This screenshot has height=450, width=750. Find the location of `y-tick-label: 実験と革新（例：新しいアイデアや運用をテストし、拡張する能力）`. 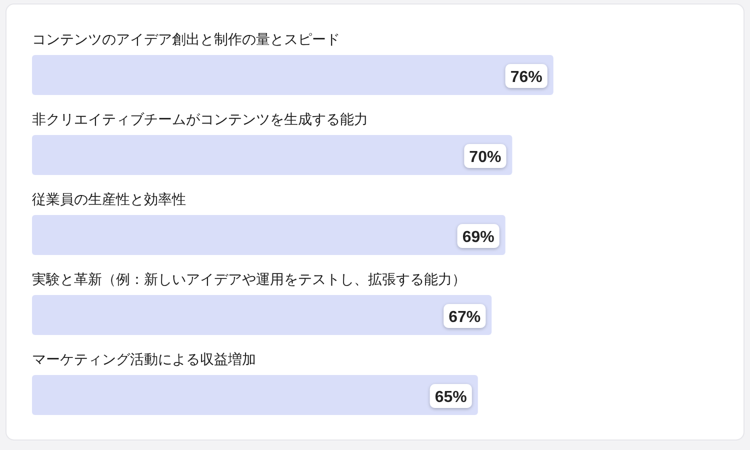

y-tick-label: 実験と革新（例：新しいアイデアや運用をテストし、拡張する能力） is located at coordinates (249, 279).